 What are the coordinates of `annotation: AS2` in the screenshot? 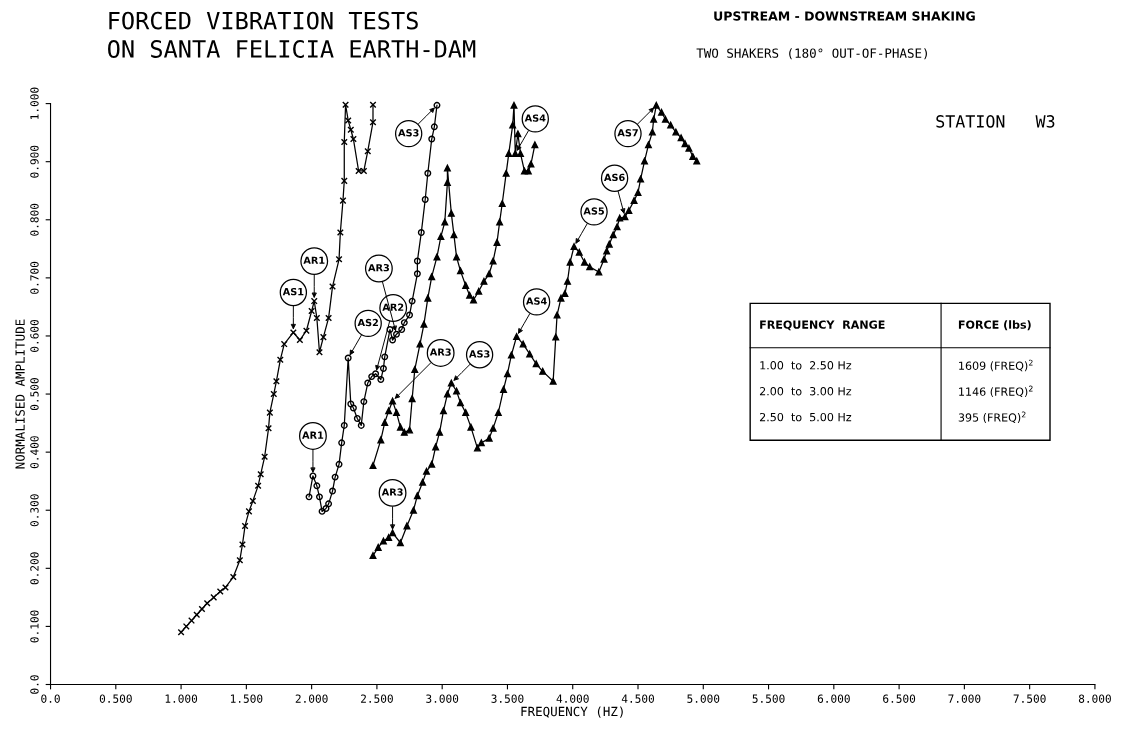 It's located at (367, 322).